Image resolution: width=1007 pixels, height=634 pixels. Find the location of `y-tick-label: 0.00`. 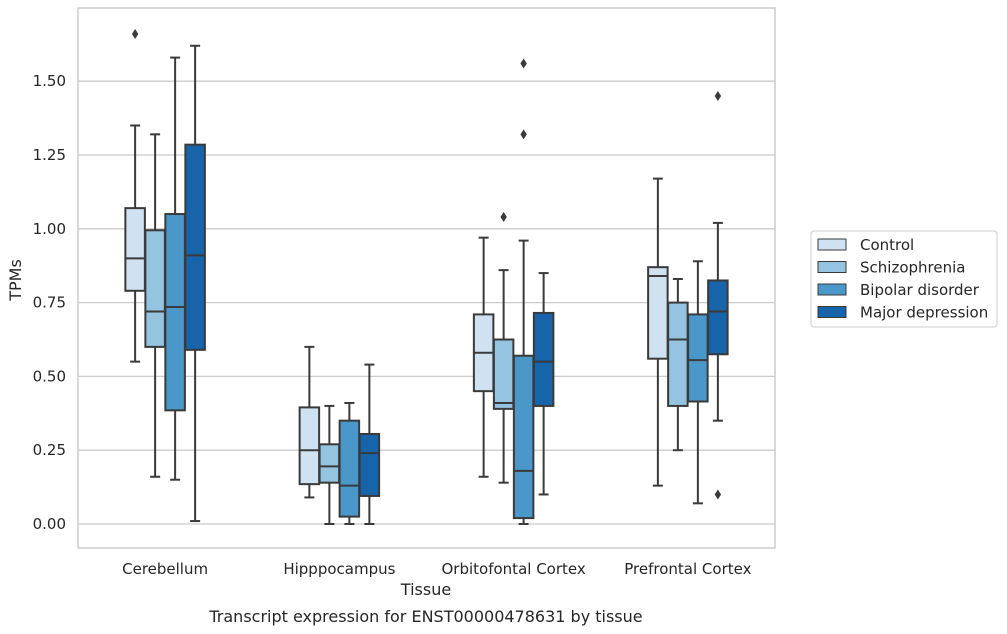

y-tick-label: 0.00 is located at coordinates (49, 524).